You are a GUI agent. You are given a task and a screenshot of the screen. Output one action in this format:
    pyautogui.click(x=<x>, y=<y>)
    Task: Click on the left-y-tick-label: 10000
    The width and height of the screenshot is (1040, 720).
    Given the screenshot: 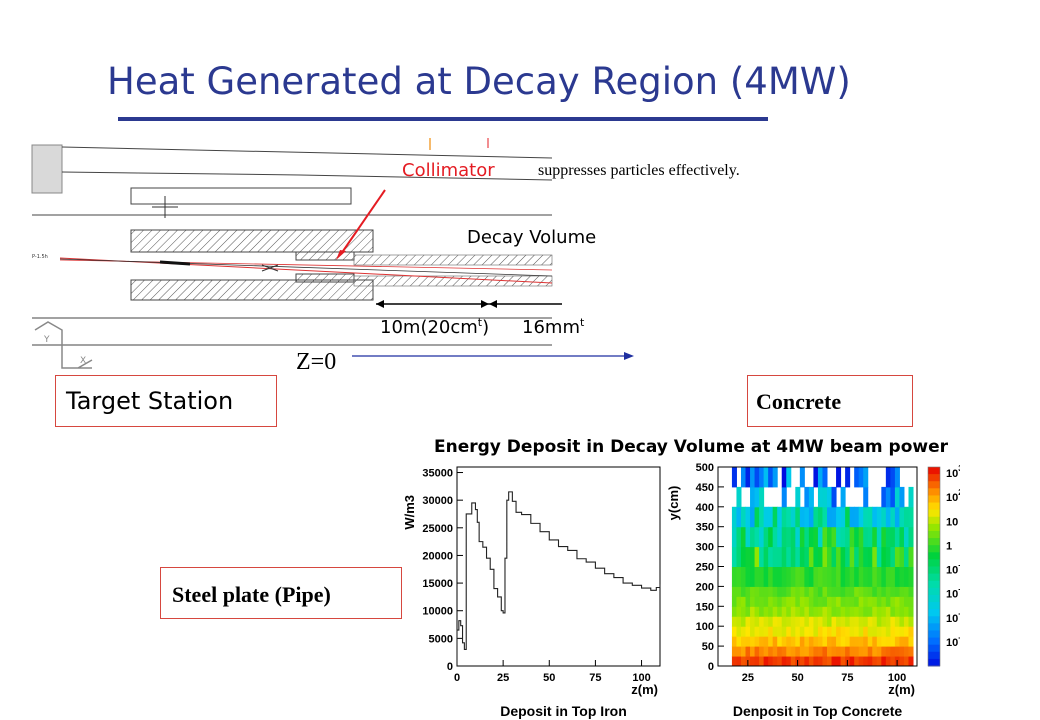 What is the action you would take?
    pyautogui.click(x=437, y=612)
    